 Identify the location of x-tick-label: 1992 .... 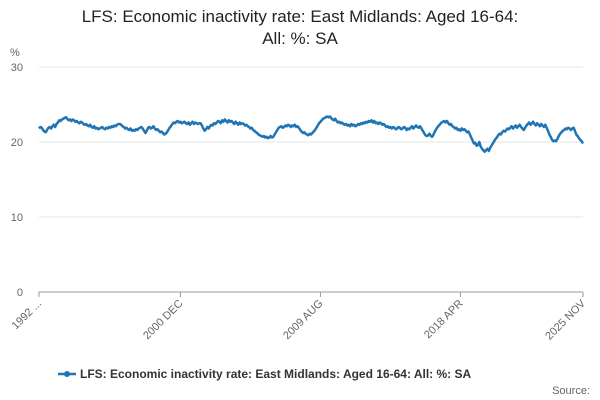
(27, 315).